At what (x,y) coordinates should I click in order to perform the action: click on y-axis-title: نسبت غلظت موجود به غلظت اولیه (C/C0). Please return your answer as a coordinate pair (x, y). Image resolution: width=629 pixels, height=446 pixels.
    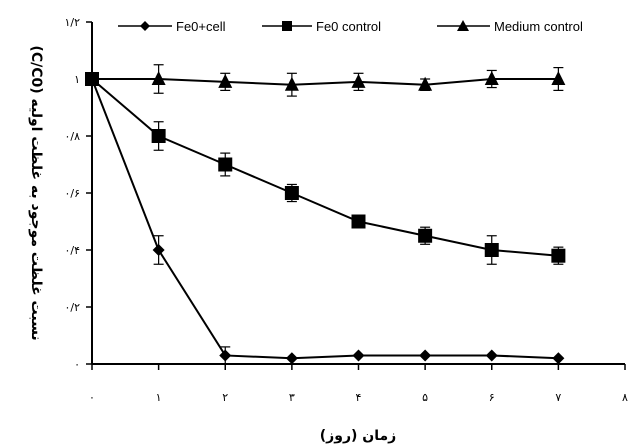
    Looking at the image, I should click on (36, 192).